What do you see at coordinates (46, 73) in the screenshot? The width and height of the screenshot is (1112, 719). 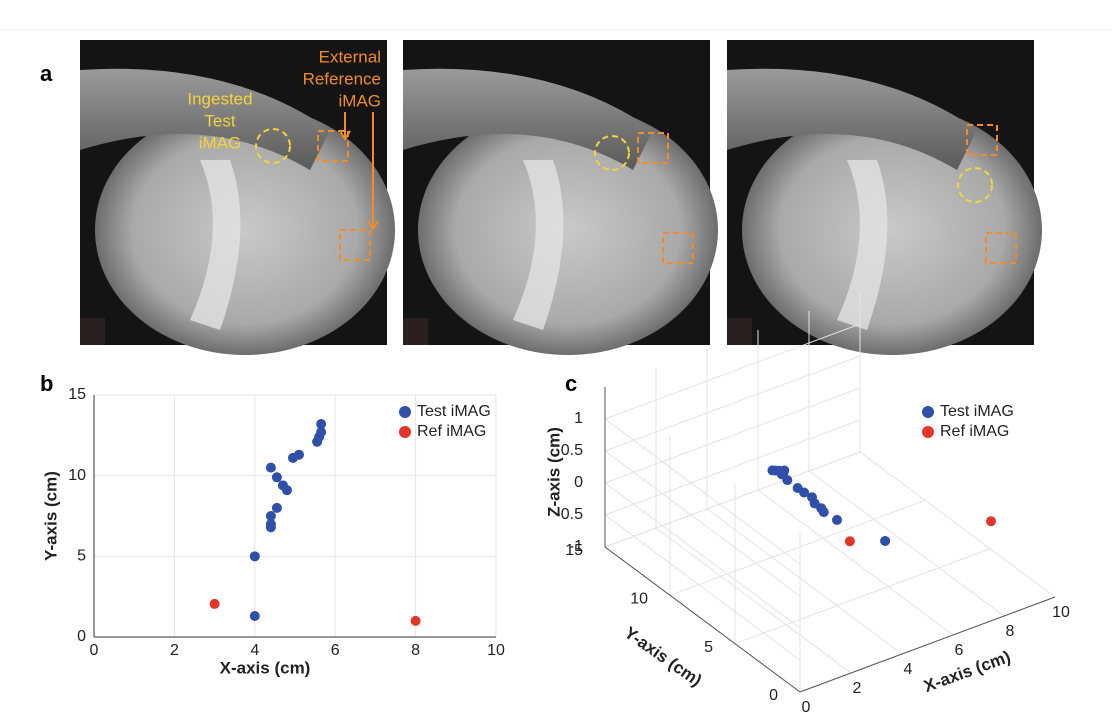 I see `panel-label: a` at bounding box center [46, 73].